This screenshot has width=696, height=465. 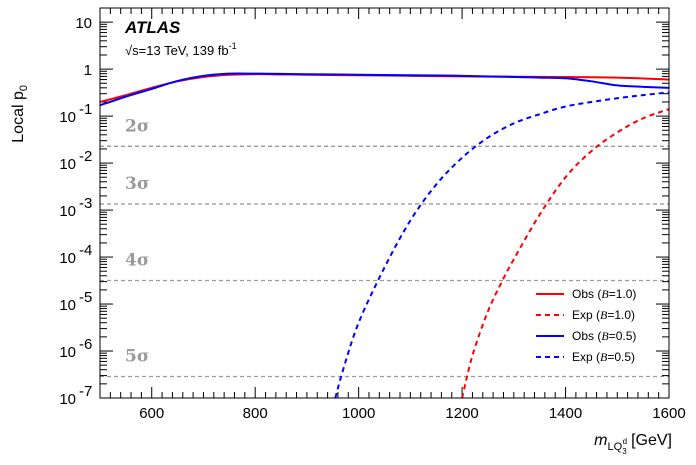 What do you see at coordinates (668, 413) in the screenshot?
I see `x-tick-label: 1600` at bounding box center [668, 413].